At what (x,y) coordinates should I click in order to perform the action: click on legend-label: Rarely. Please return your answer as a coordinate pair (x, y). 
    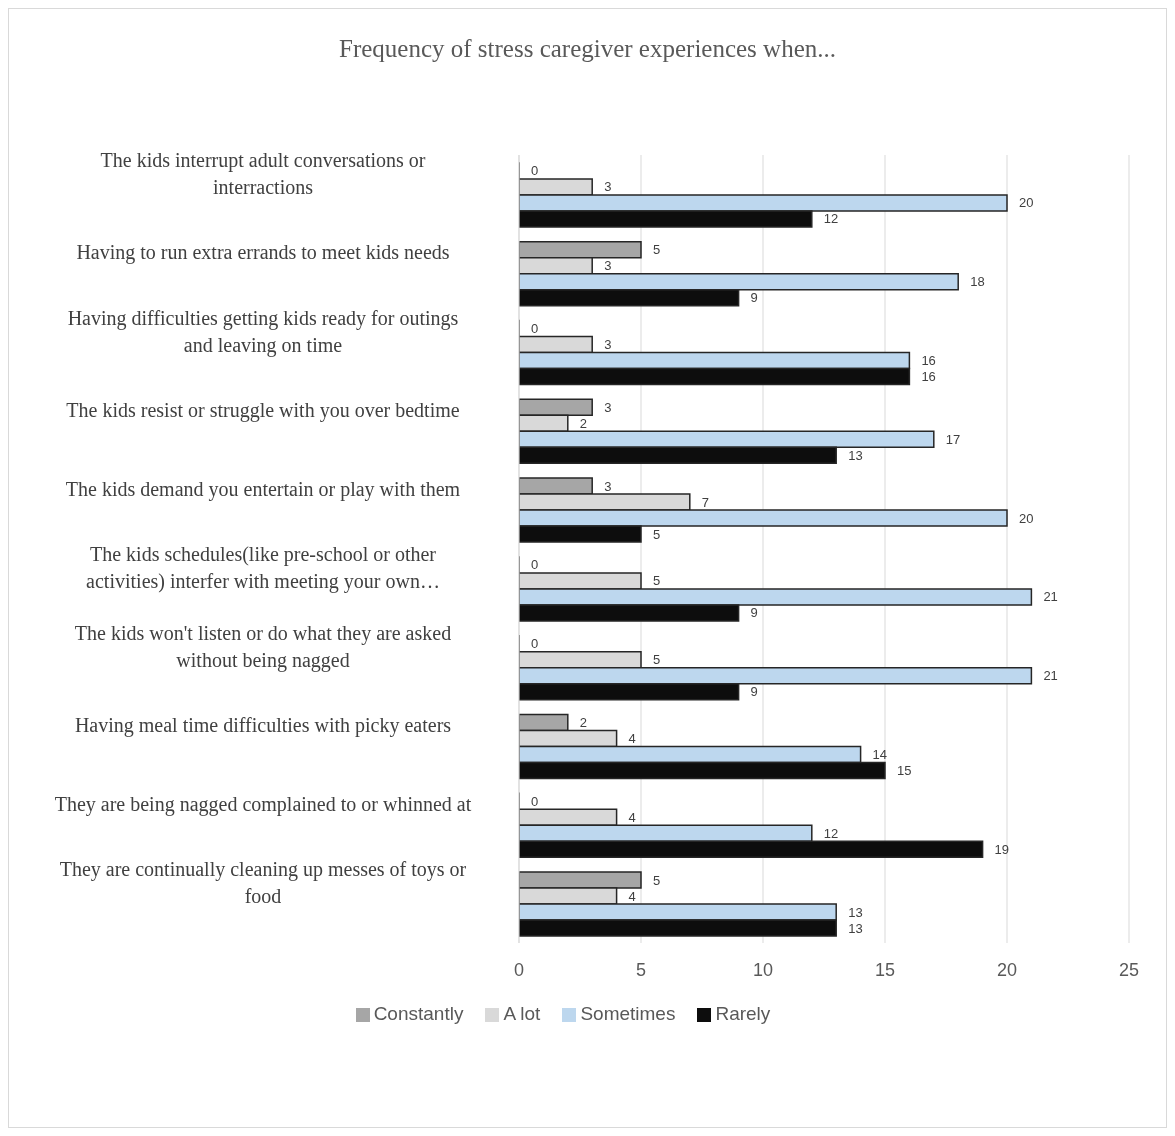
    Looking at the image, I should click on (743, 1013).